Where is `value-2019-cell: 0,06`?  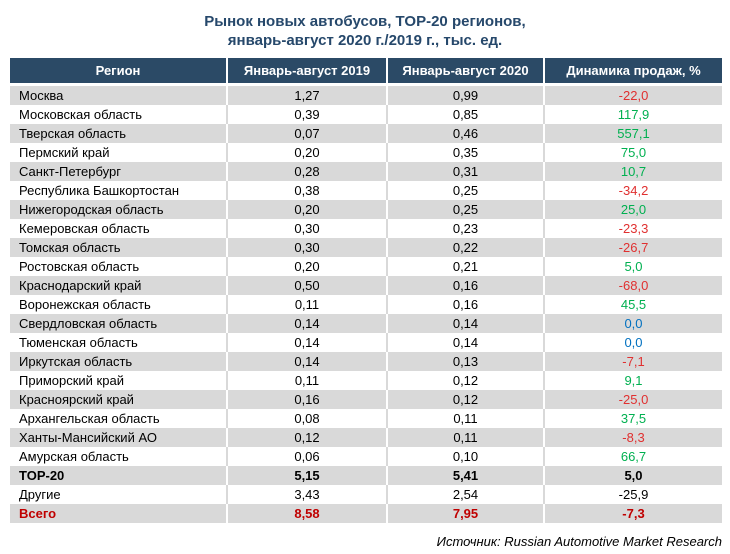
value-2019-cell: 0,06 is located at coordinates (306, 456).